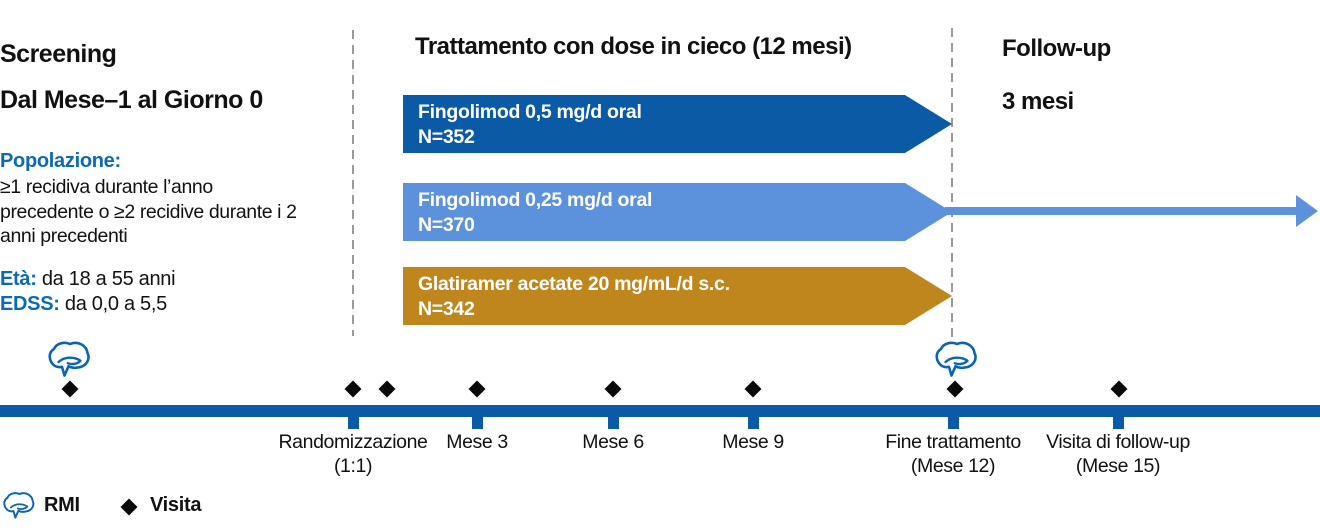 This screenshot has height=529, width=1320. I want to click on treatment-title: Trattamento con dose in cieco (12 mesi), so click(633, 46).